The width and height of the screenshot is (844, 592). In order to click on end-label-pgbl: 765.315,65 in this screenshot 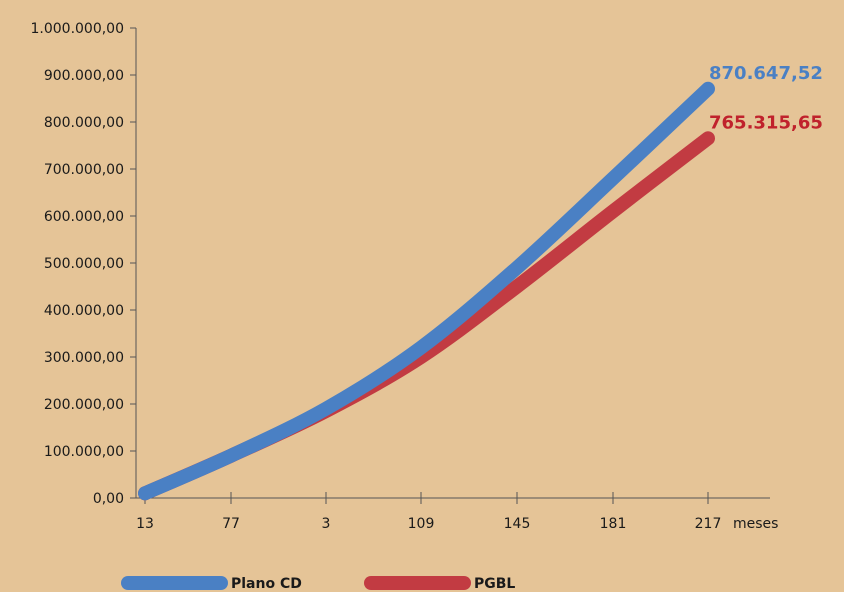, I will do `click(766, 122)`.